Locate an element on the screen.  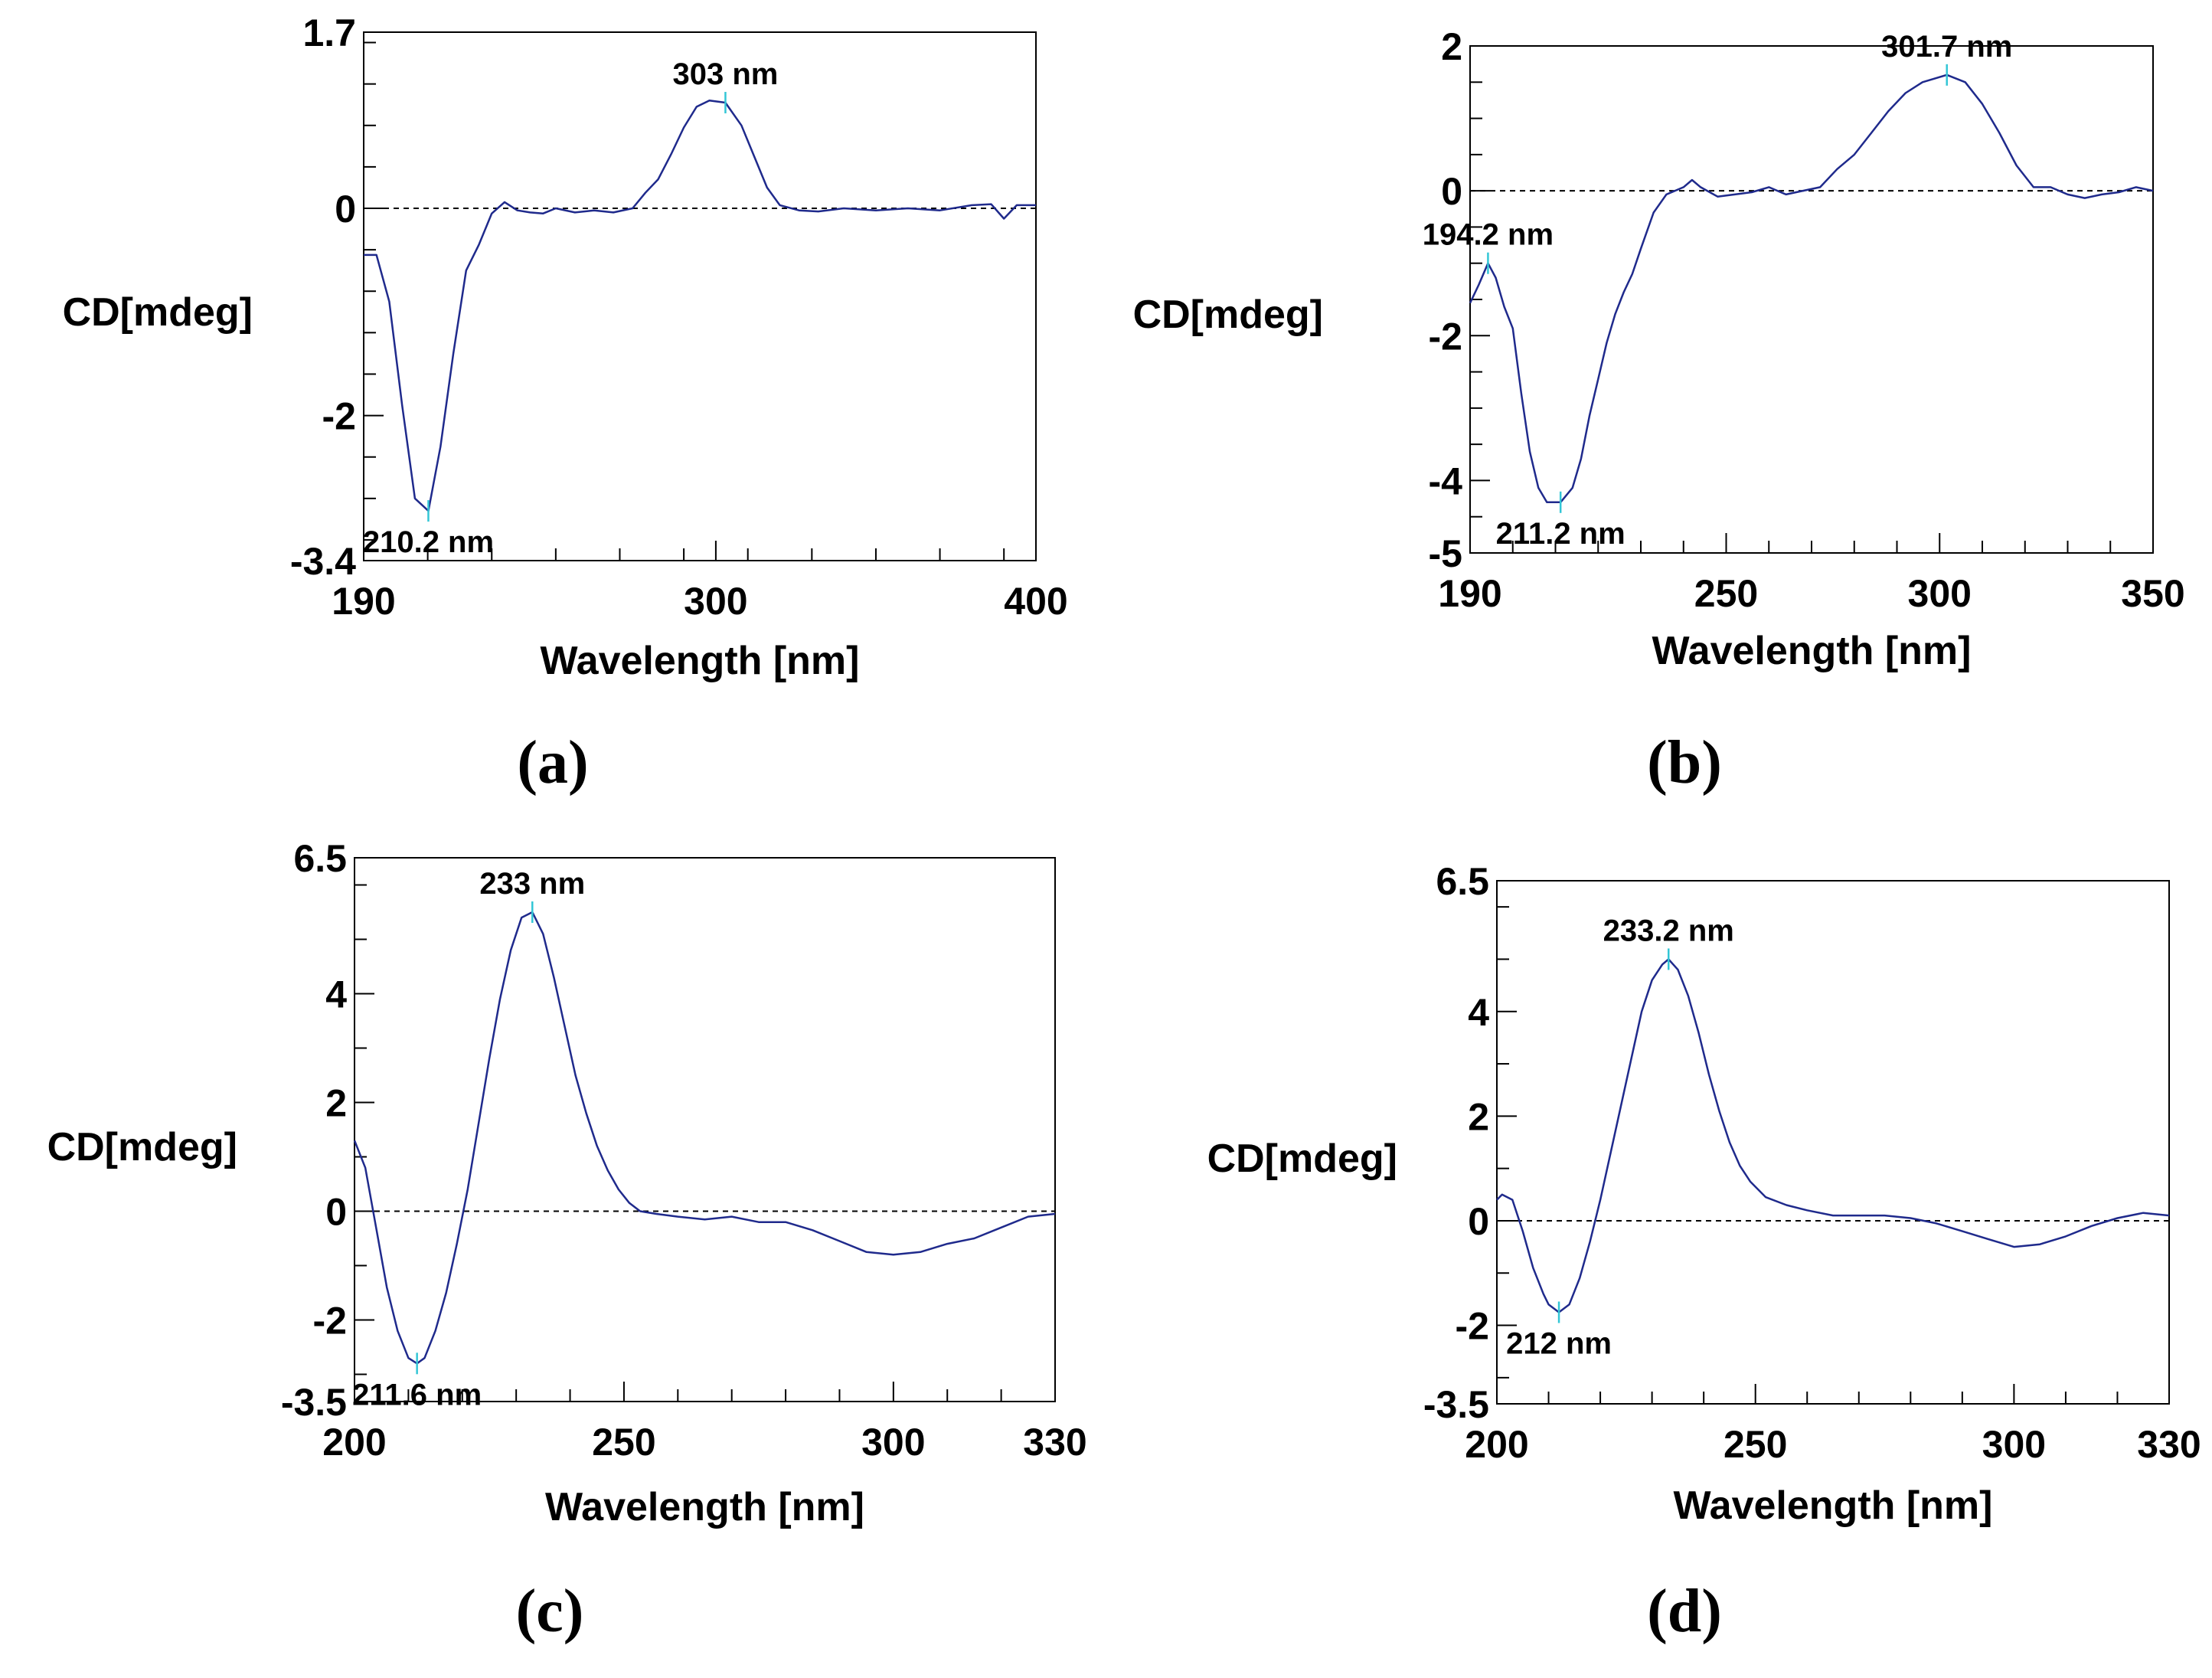
y-tick-label: -4 is located at coordinates (1446, 481).